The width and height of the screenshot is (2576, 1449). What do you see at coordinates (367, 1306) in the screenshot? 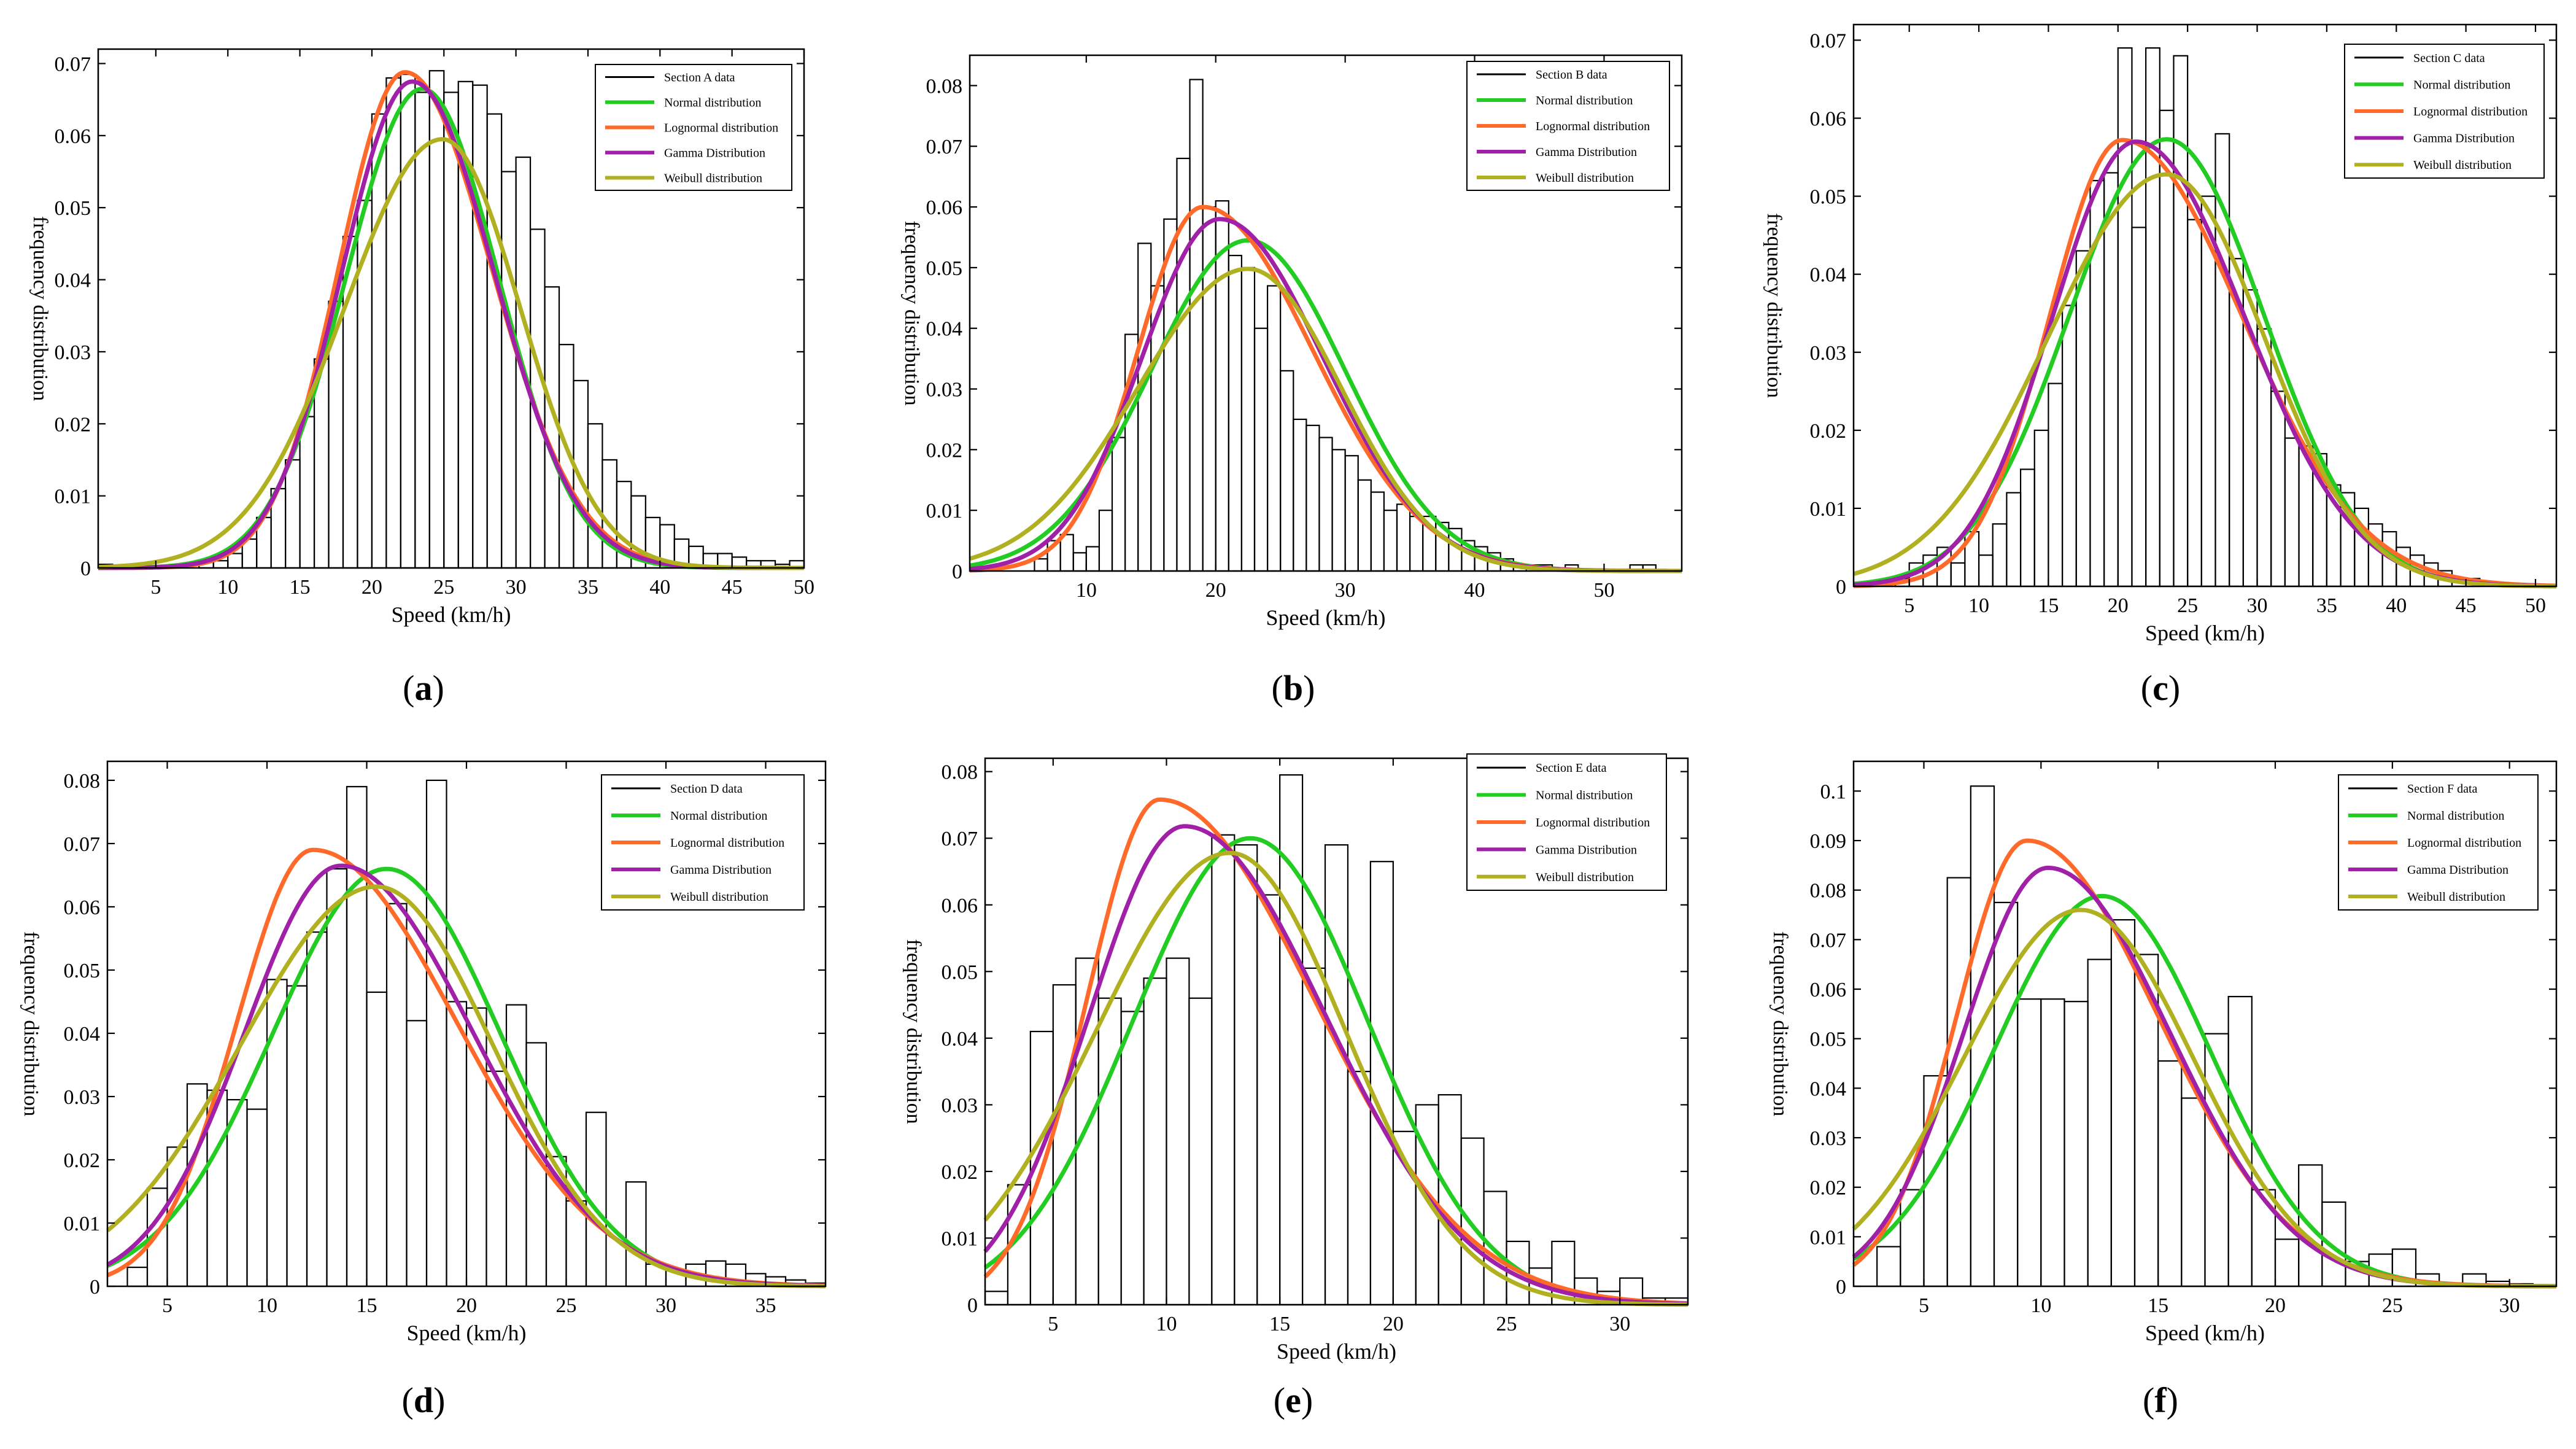
I see `x-tick-label: 15` at bounding box center [367, 1306].